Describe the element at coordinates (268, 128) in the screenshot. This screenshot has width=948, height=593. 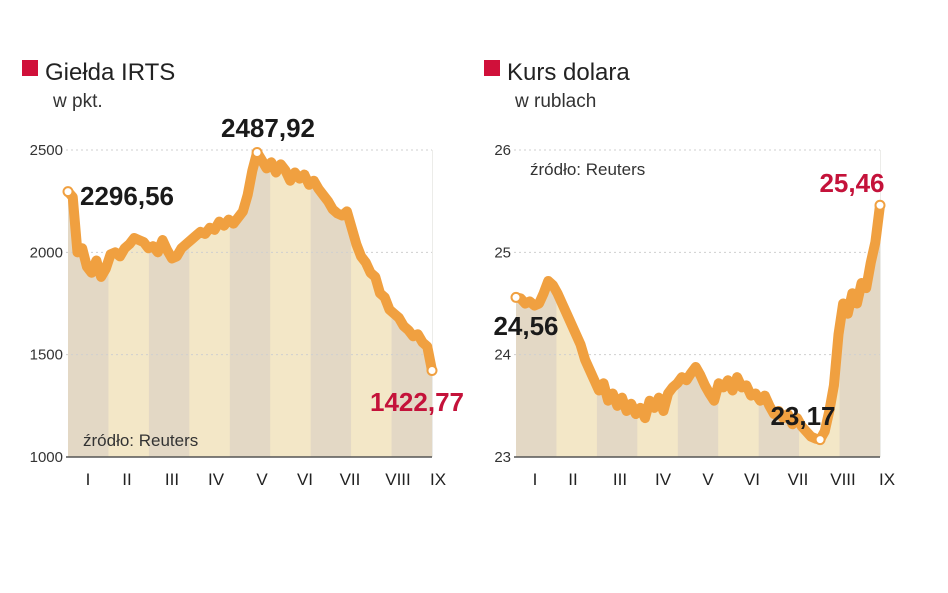
I see `value-annotation: 2487,92` at that location.